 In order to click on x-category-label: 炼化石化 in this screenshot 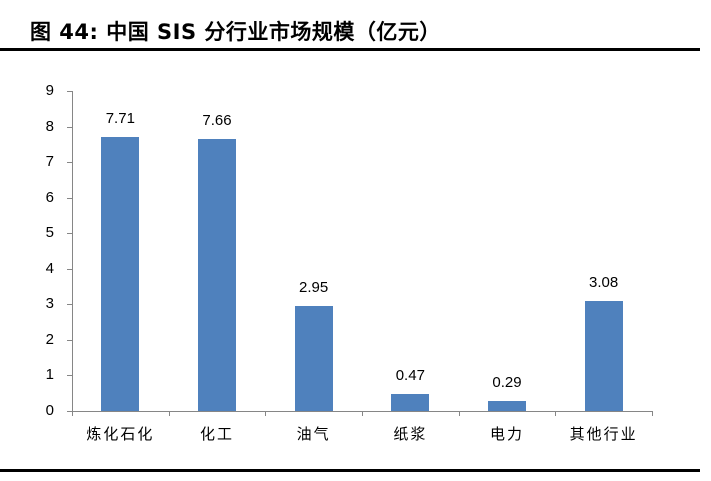, I will do `click(120, 434)`.